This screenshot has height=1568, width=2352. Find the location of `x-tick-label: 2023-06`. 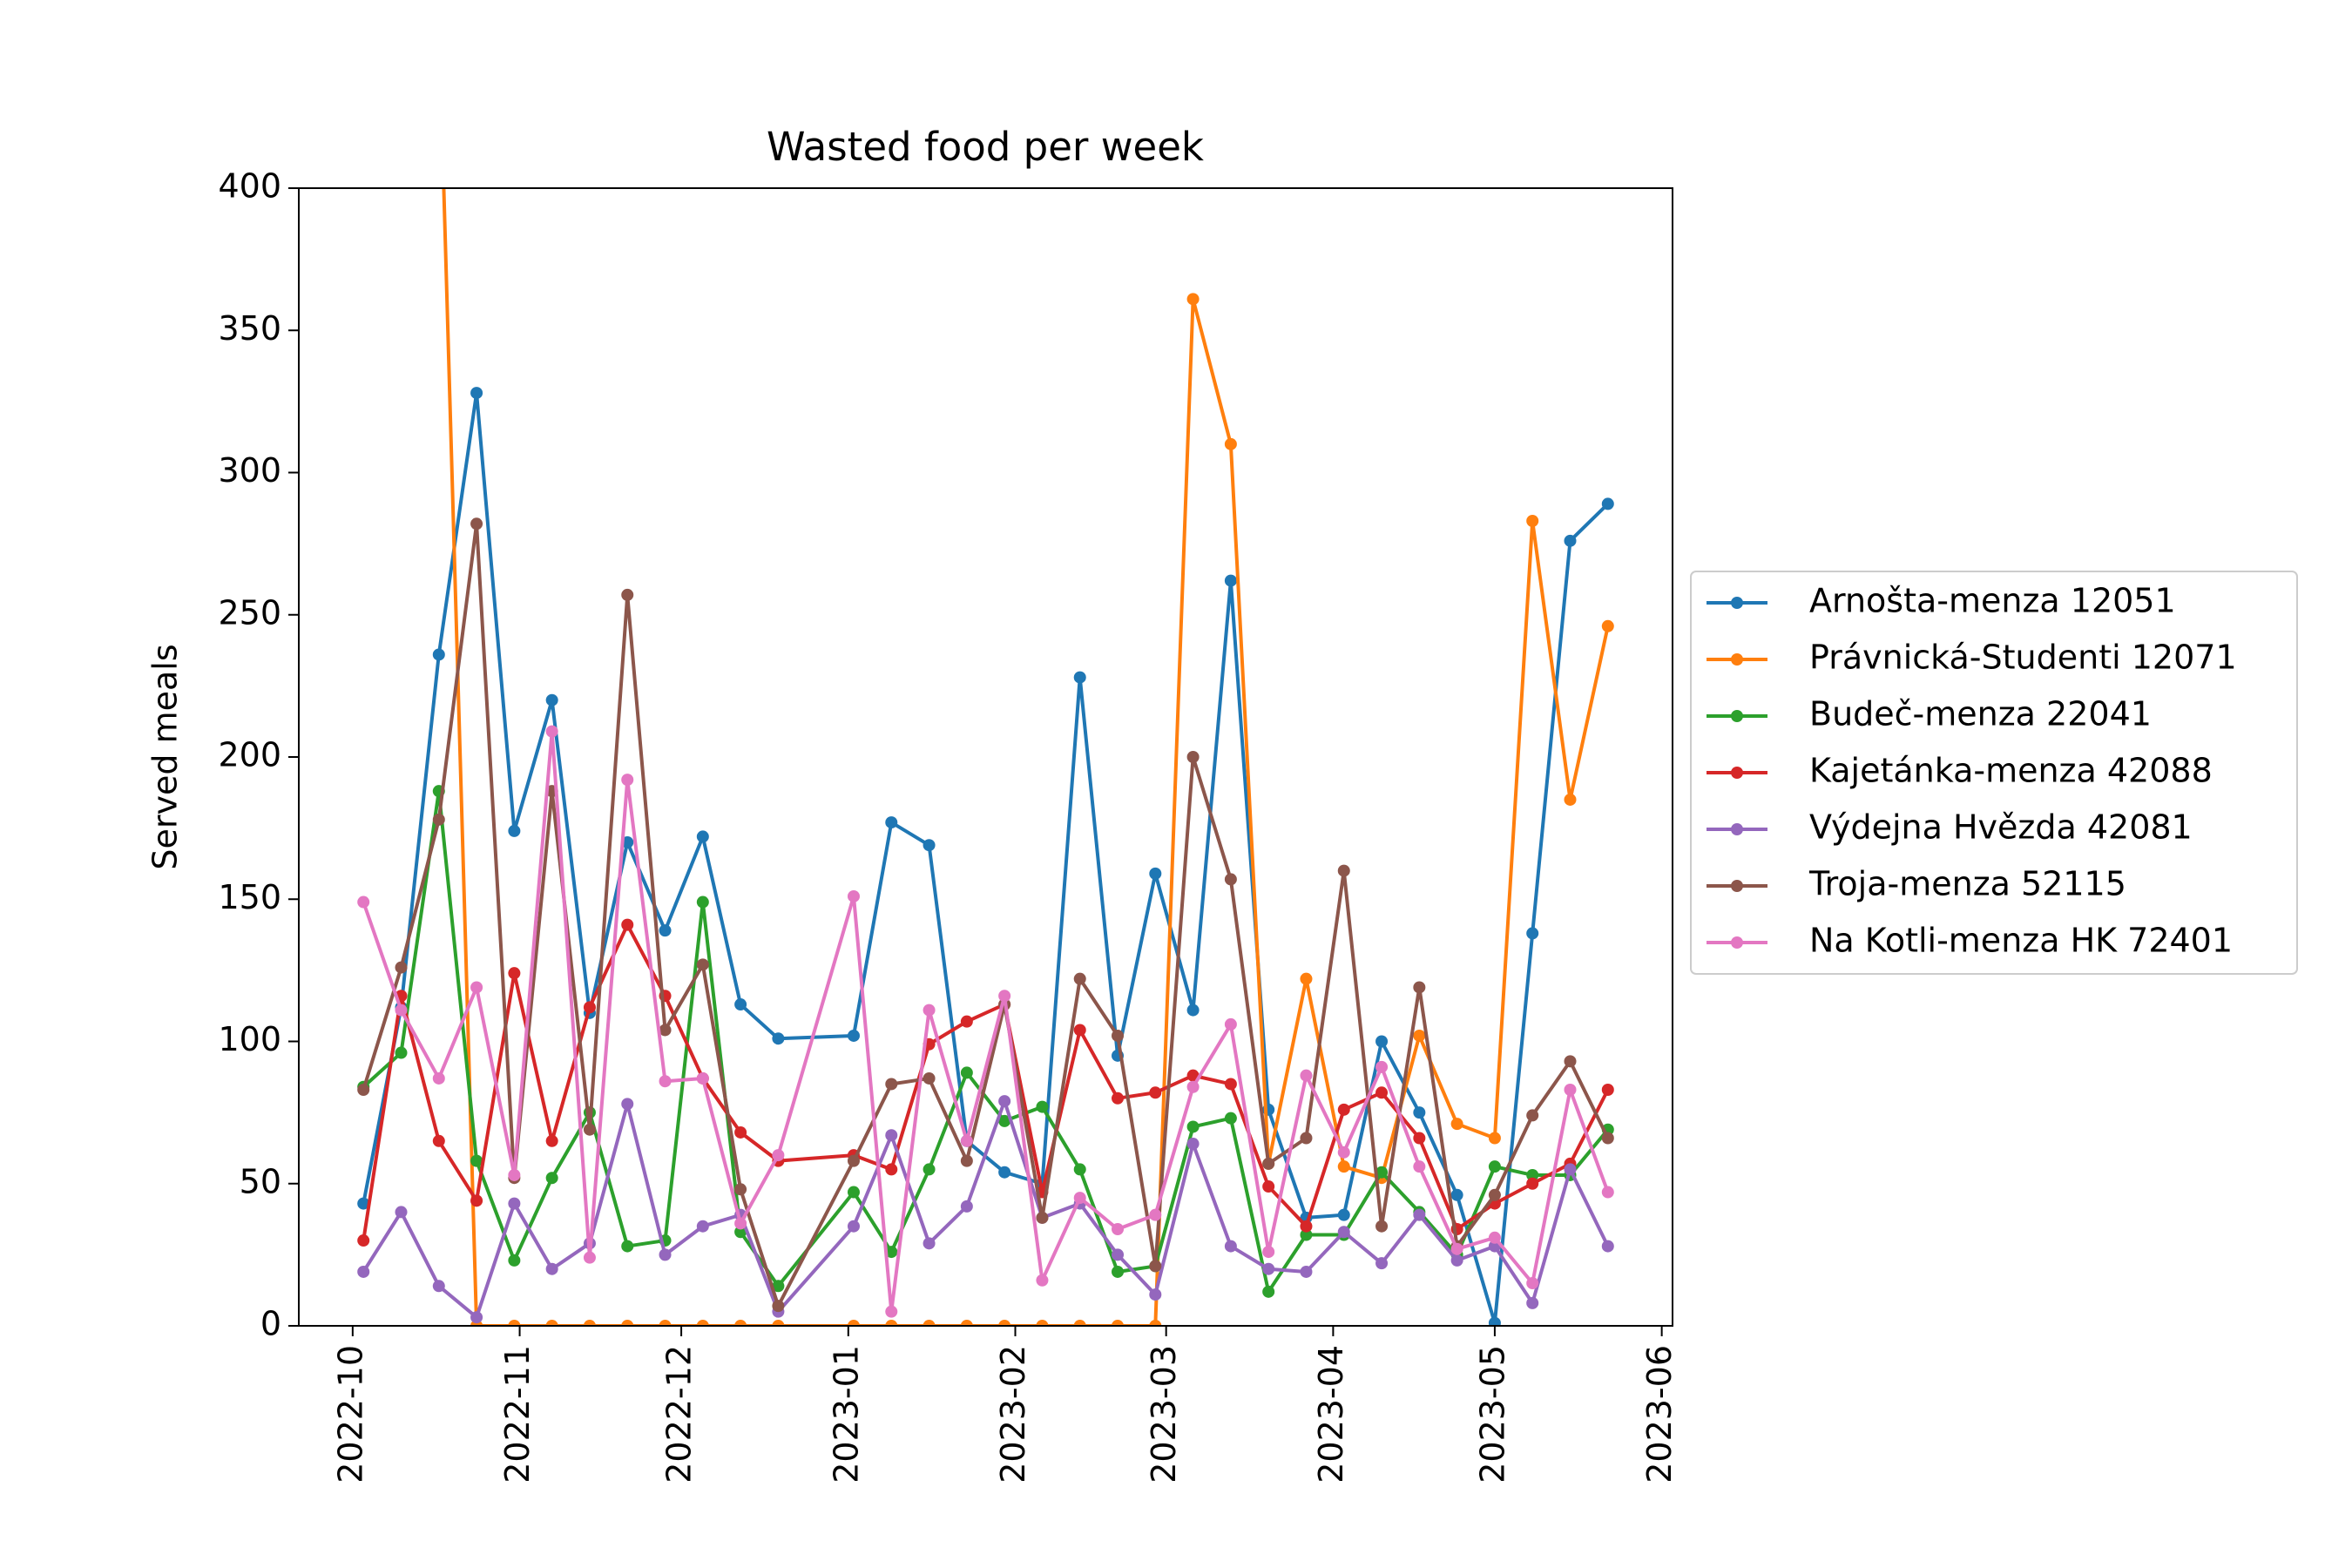

x-tick-label: 2023-06 is located at coordinates (1659, 1414).